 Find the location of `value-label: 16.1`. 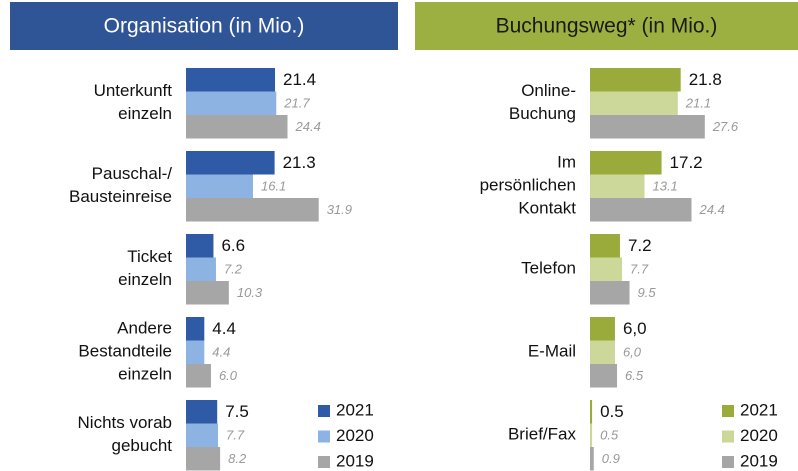

value-label: 16.1 is located at coordinates (273, 186).